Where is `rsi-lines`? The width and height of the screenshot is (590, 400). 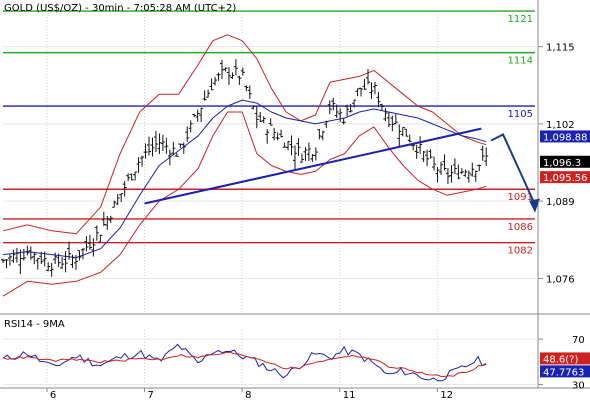 rsi-lines is located at coordinates (244, 362).